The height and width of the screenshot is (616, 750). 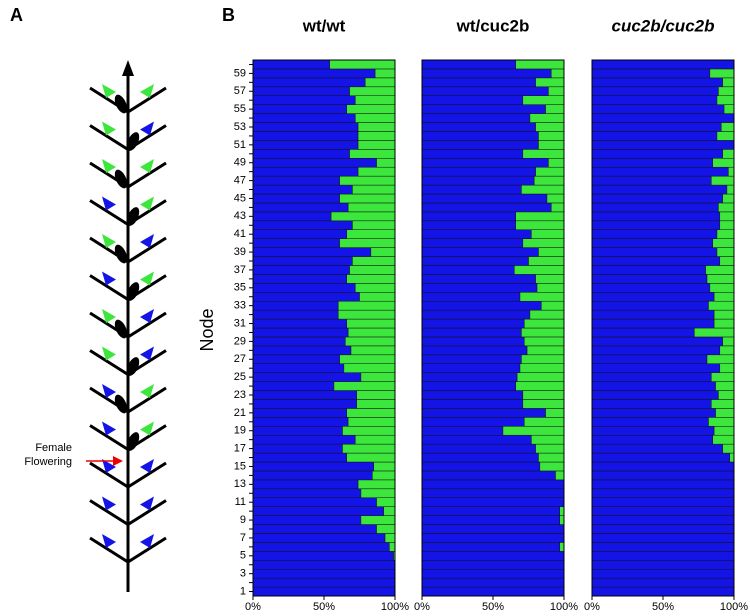 What do you see at coordinates (240, 502) in the screenshot?
I see `y-tick-label: 11` at bounding box center [240, 502].